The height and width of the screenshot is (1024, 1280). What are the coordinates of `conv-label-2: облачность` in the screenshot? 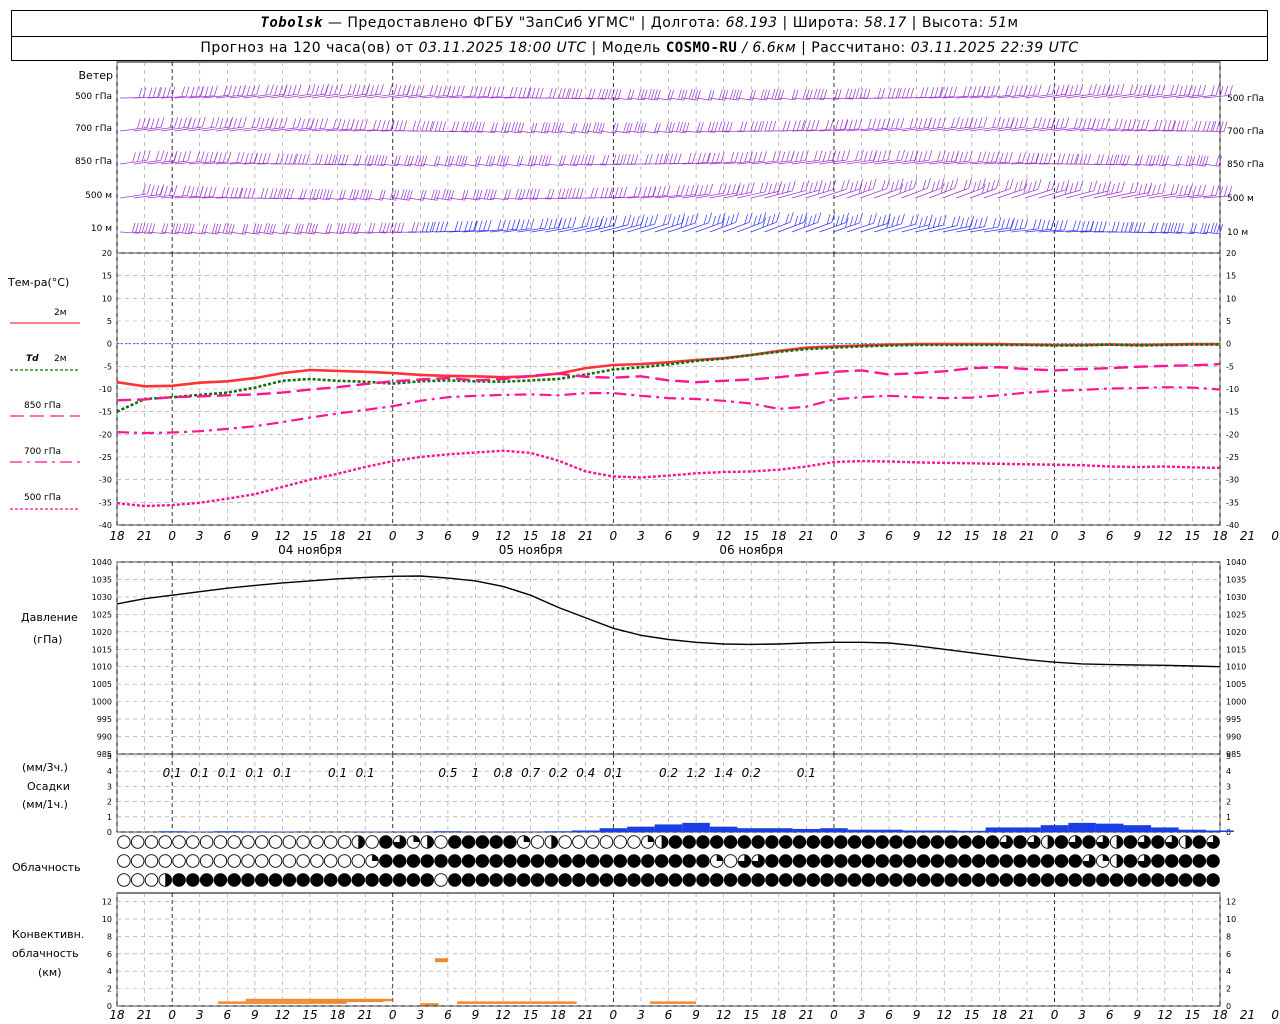 It's located at (45, 953).